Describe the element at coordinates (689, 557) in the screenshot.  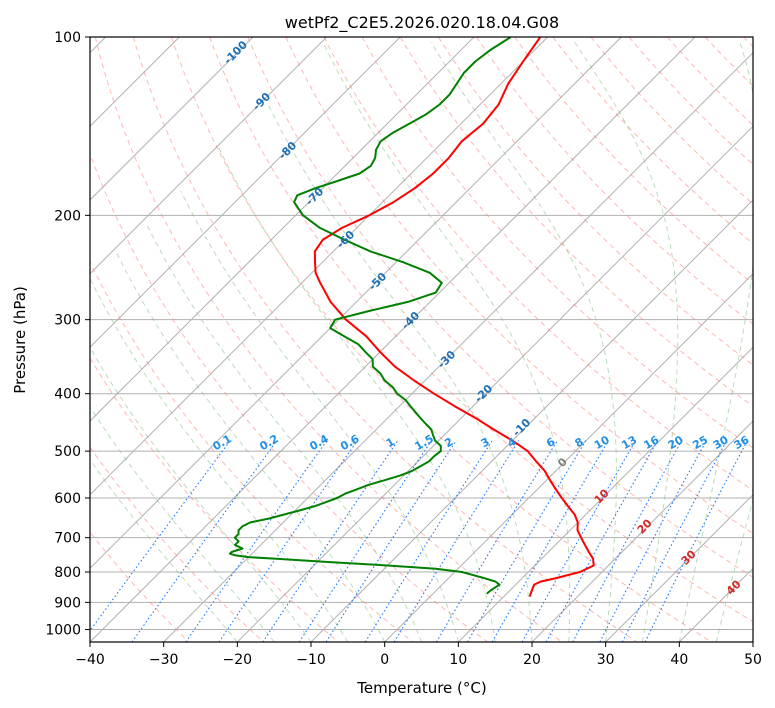
I see `wetbulb-label: 30` at that location.